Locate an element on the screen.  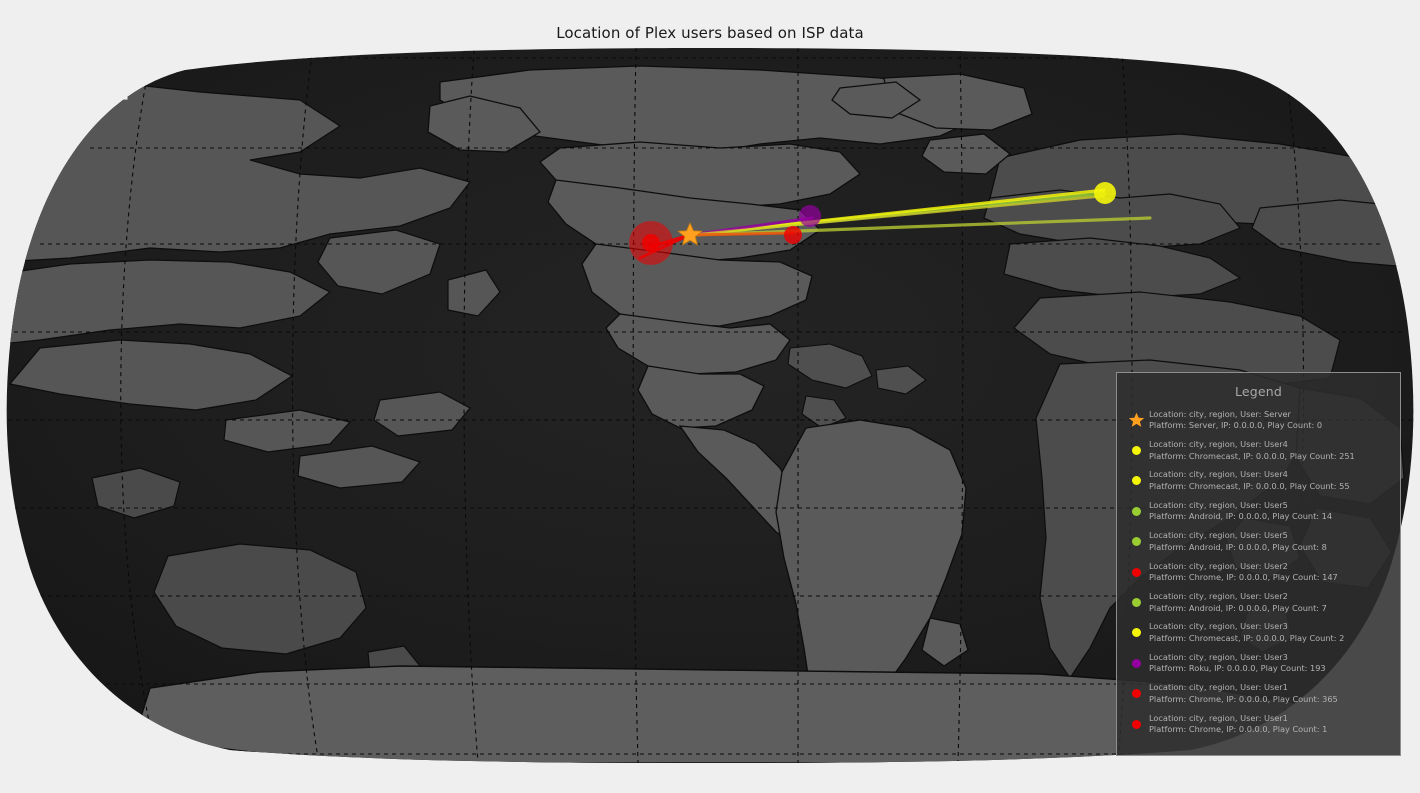
landmass-central-america is located at coordinates (857, 386).